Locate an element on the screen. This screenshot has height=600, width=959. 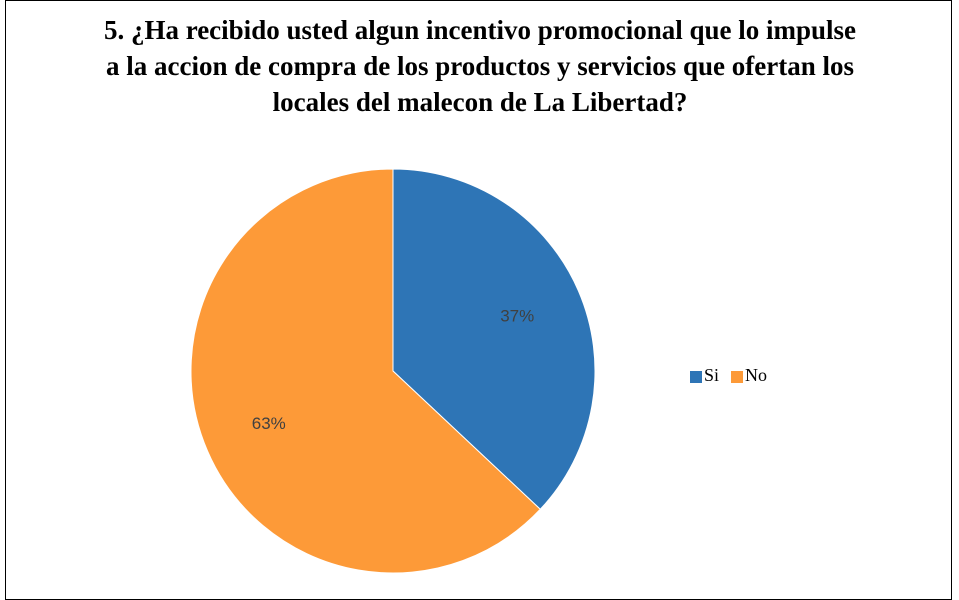
legend-label: No is located at coordinates (756, 375).